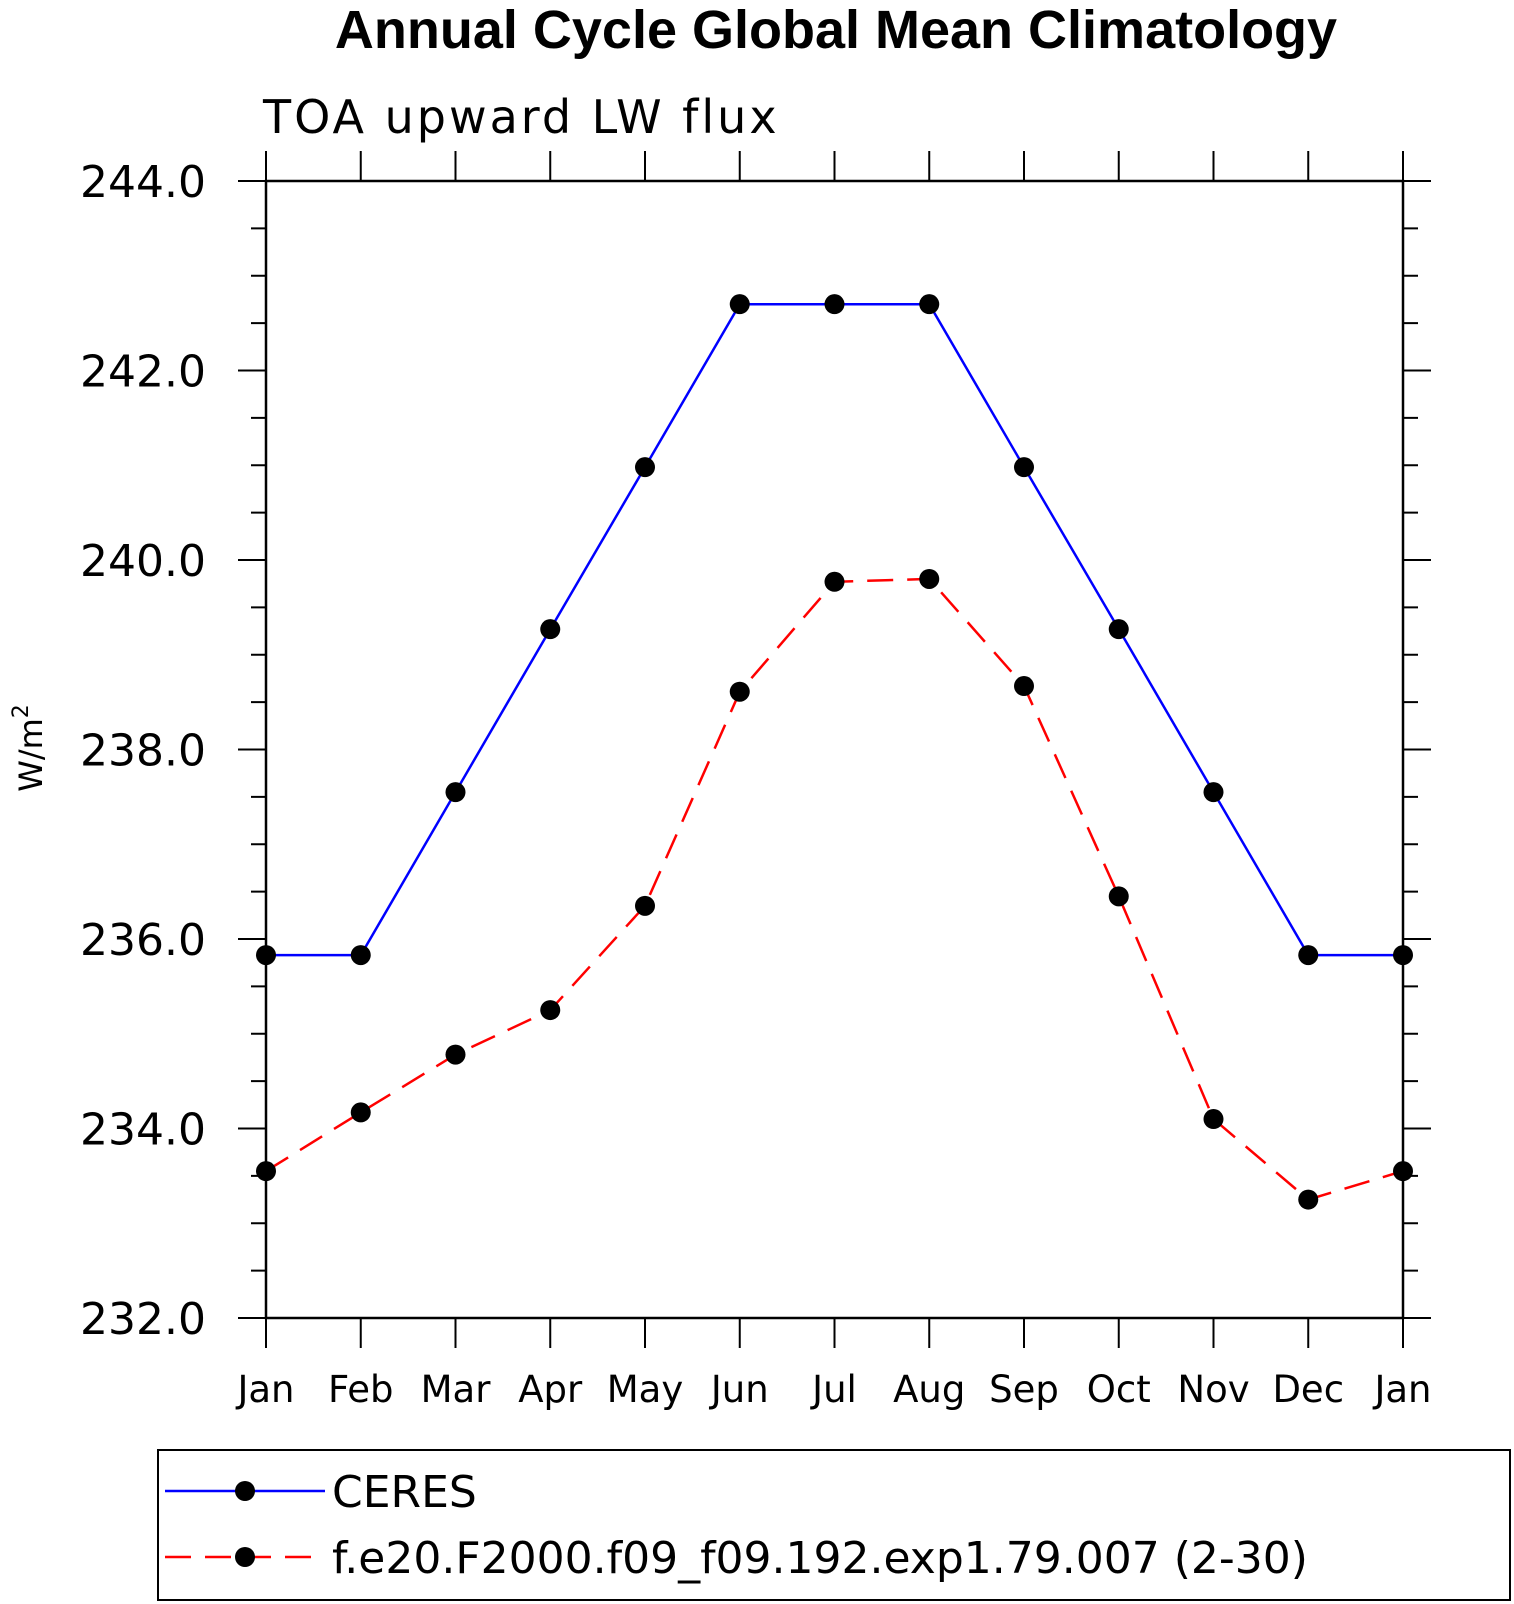  Describe the element at coordinates (143, 182) in the screenshot. I see `y-tick-label: 244.0` at that location.